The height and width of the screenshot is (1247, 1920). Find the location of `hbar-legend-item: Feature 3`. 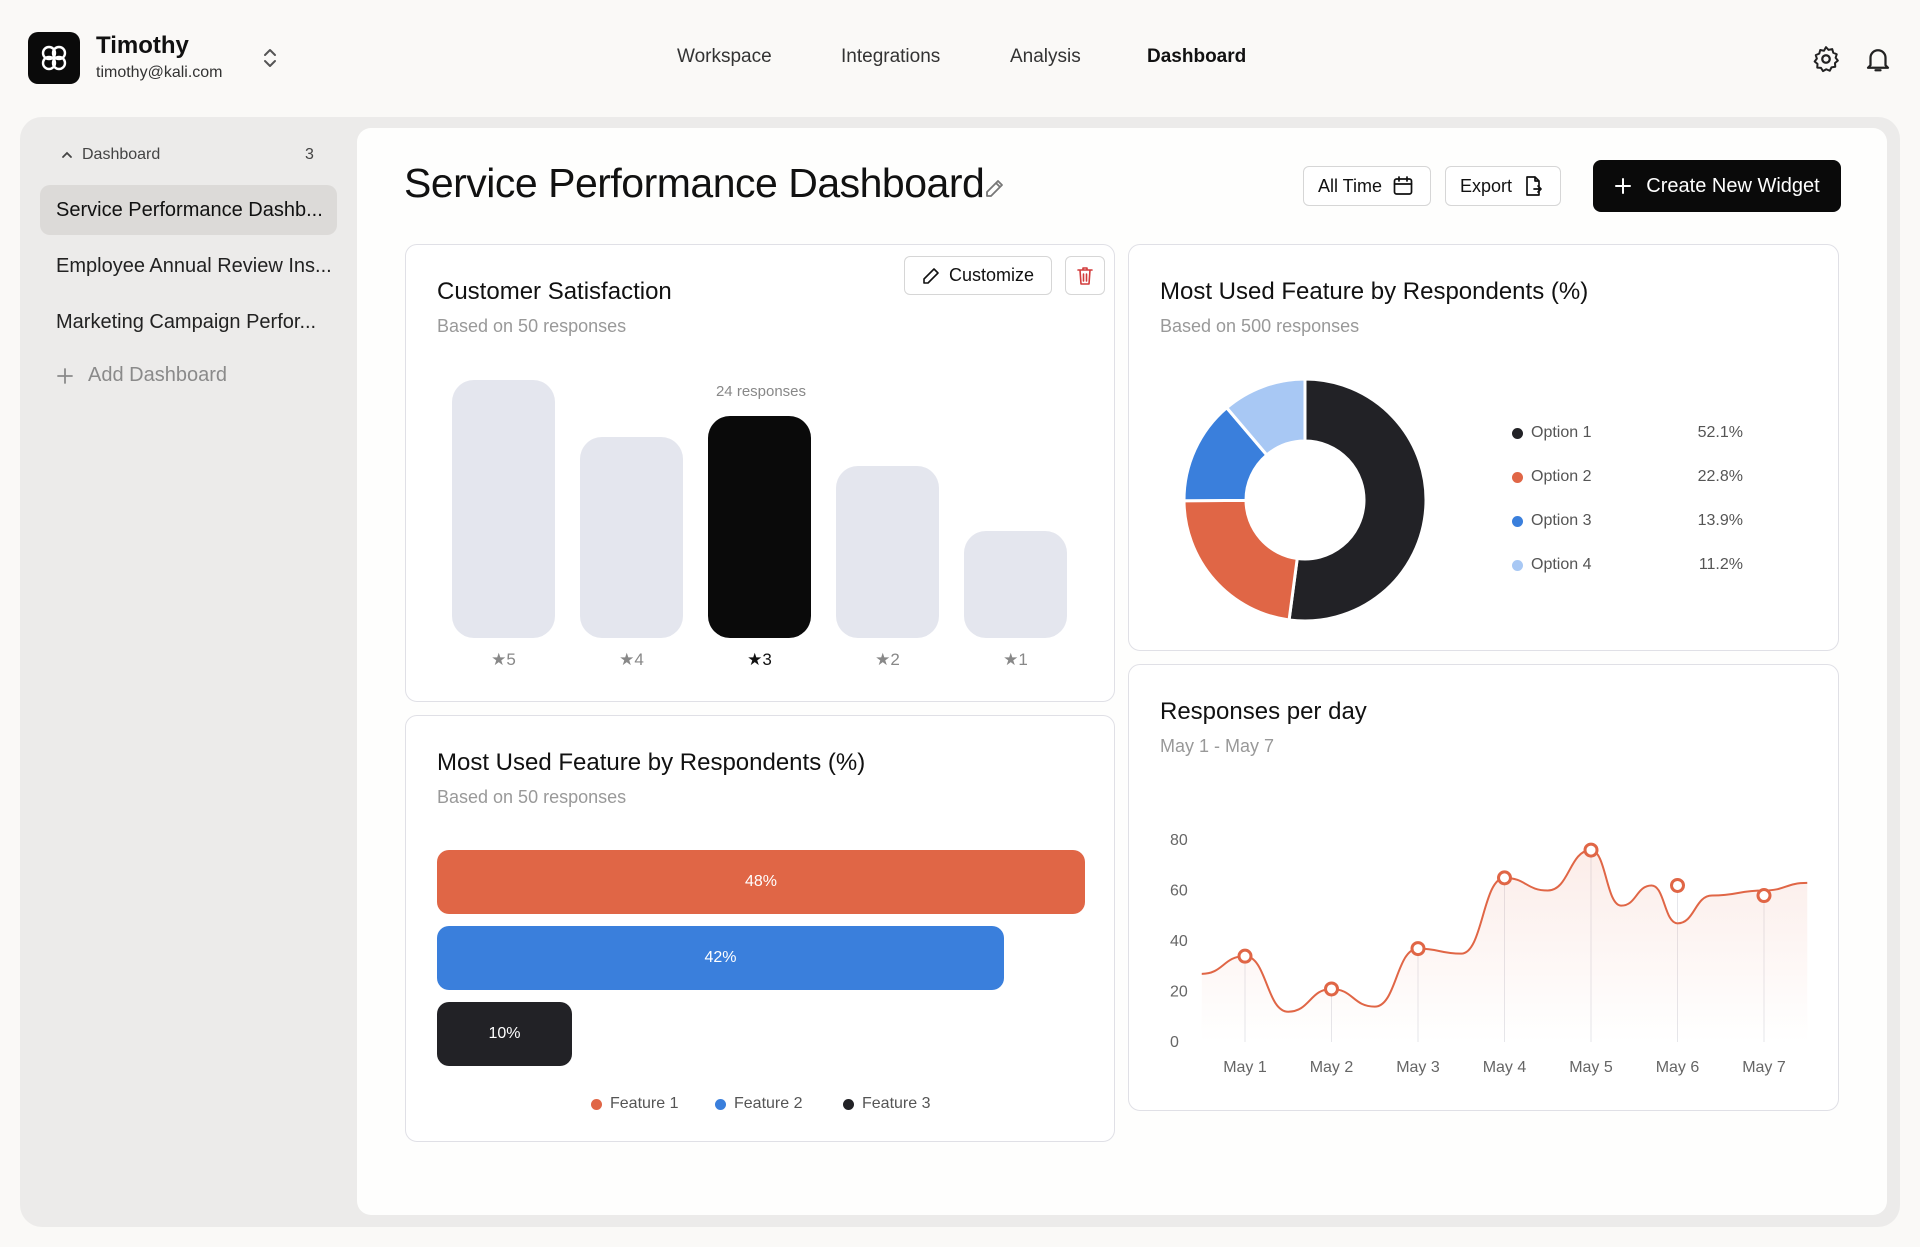

hbar-legend-item: Feature 3 is located at coordinates (886, 1104).